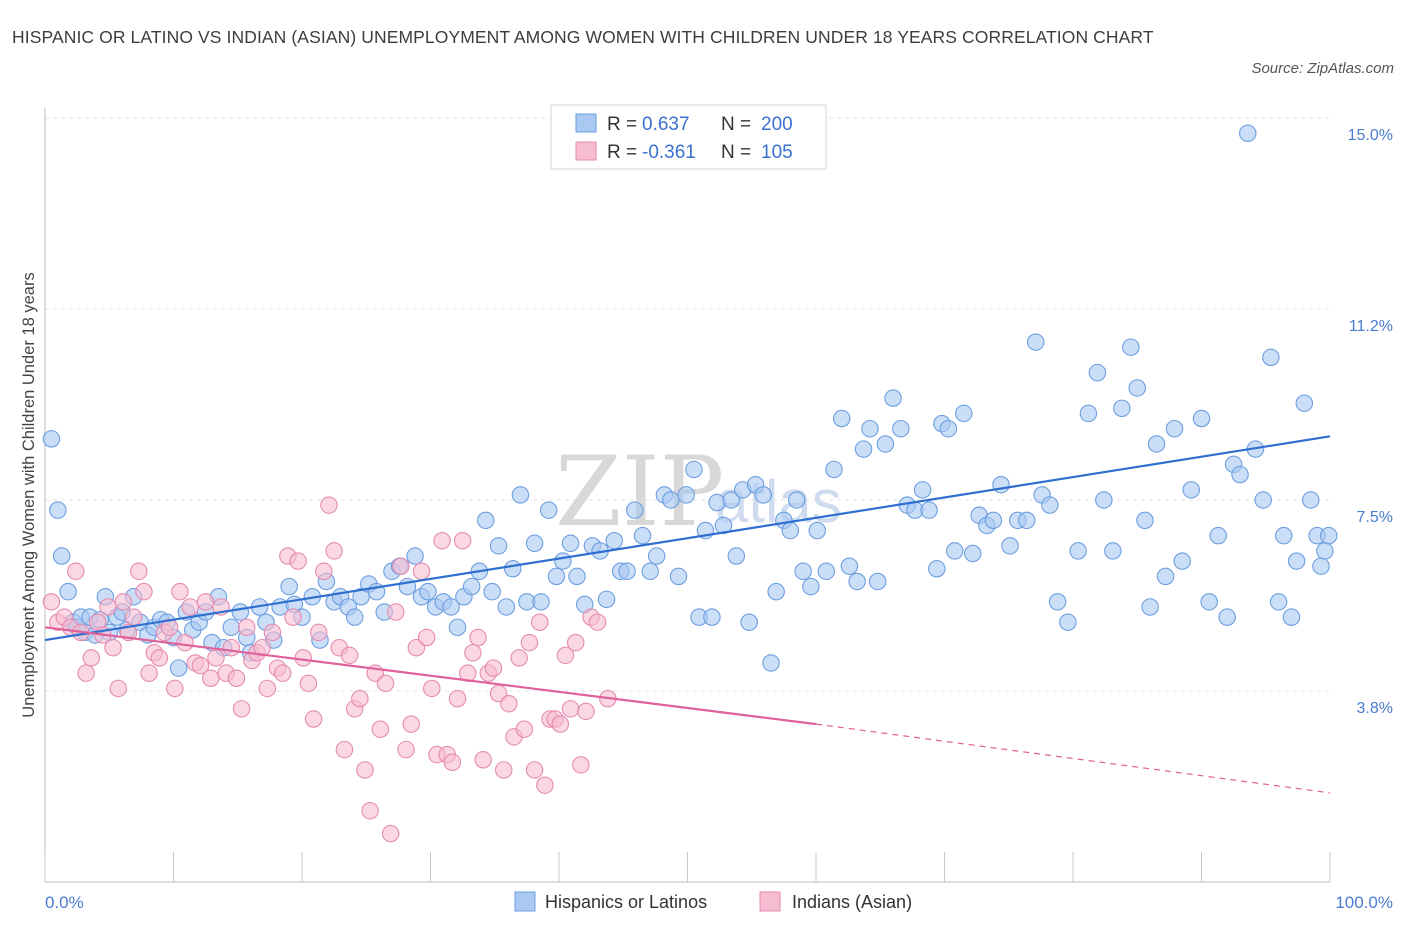 This screenshot has width=1406, height=930. I want to click on legend-r-value-0: 0.637, so click(666, 124).